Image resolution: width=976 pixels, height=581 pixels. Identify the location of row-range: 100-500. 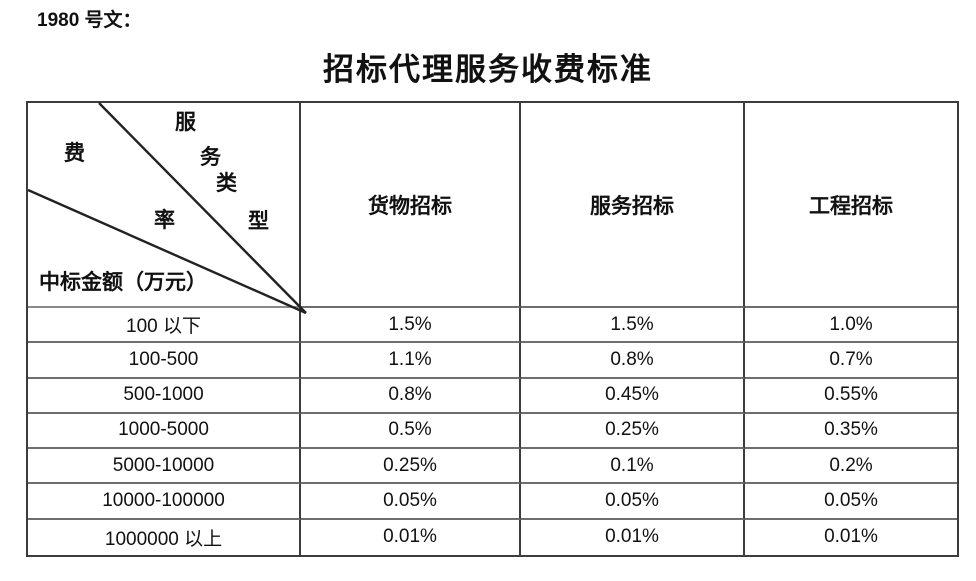
(164, 361).